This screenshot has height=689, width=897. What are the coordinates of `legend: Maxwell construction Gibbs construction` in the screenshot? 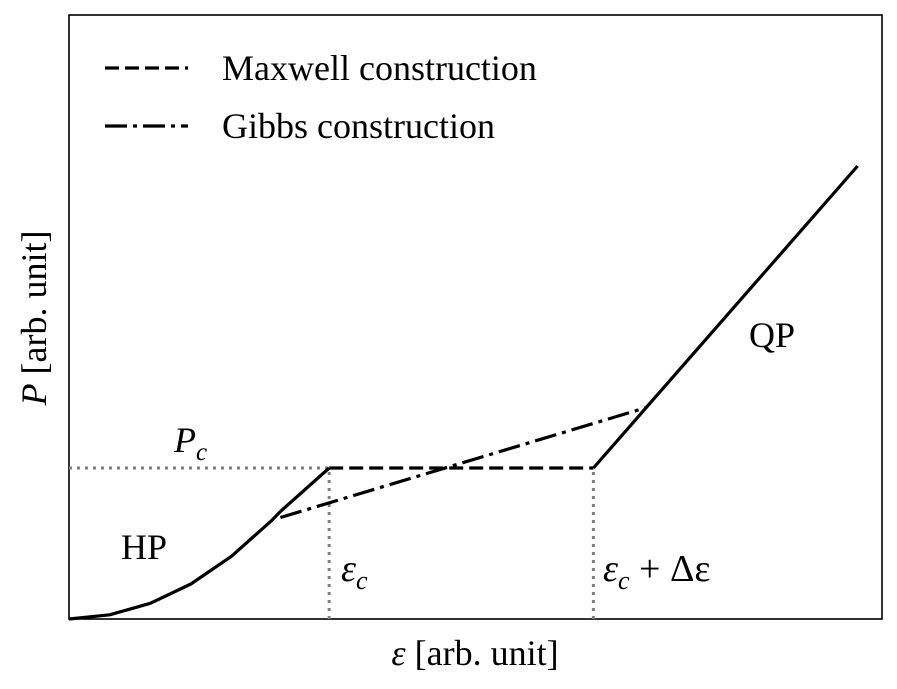 It's located at (321, 97).